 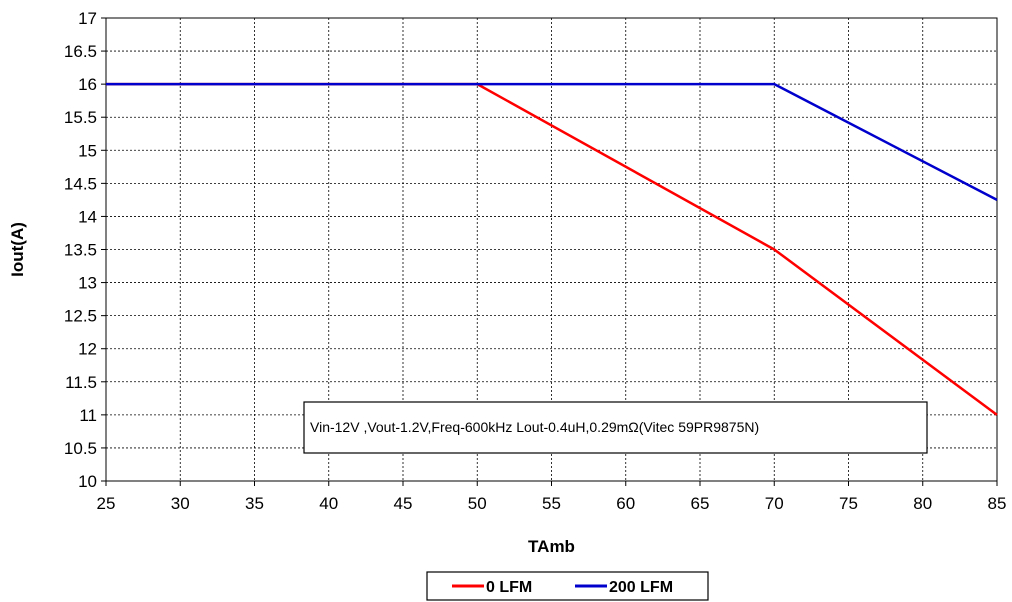 What do you see at coordinates (80, 51) in the screenshot?
I see `y-tick-label: 16.5` at bounding box center [80, 51].